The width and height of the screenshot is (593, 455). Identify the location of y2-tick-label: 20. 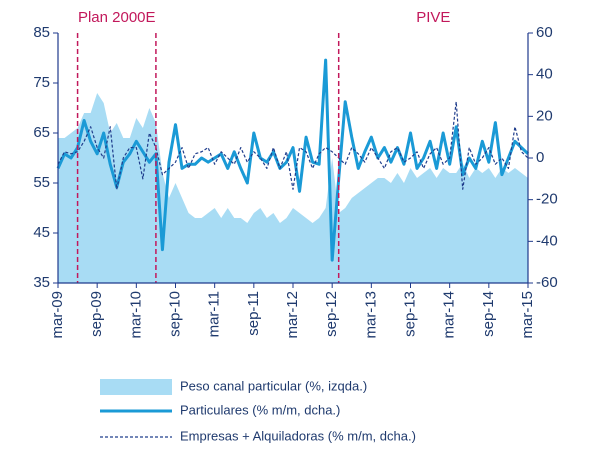
(544, 115).